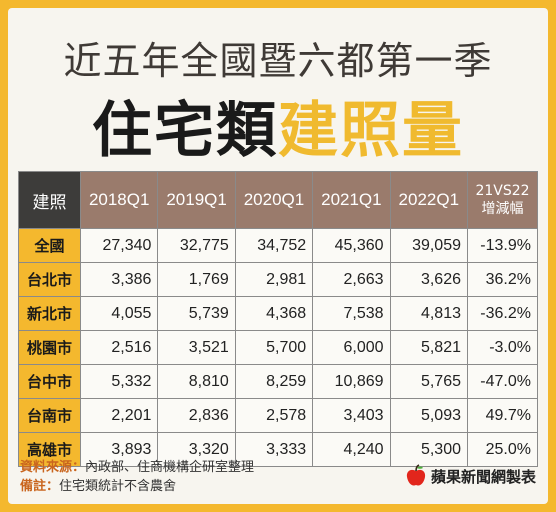 Image resolution: width=556 pixels, height=512 pixels. What do you see at coordinates (351, 415) in the screenshot?
I see `value-cell: 3,403` at bounding box center [351, 415].